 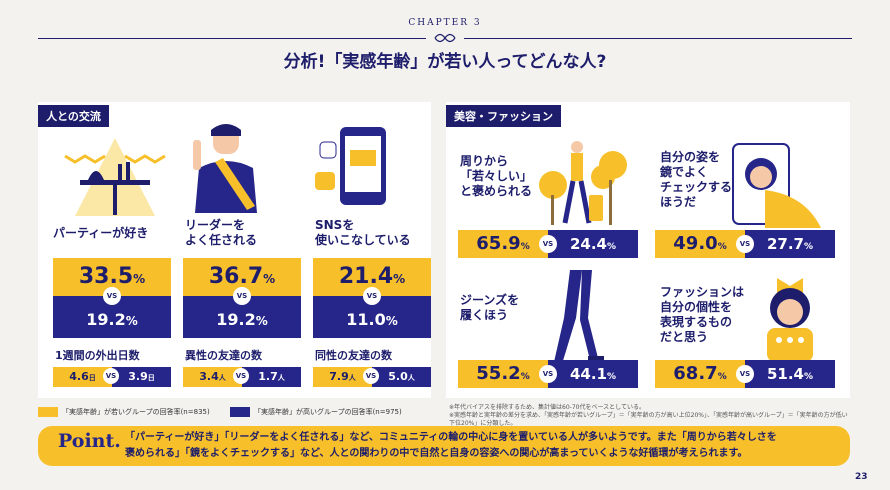 I want to click on outings-old-value: 3.9, so click(x=138, y=376).